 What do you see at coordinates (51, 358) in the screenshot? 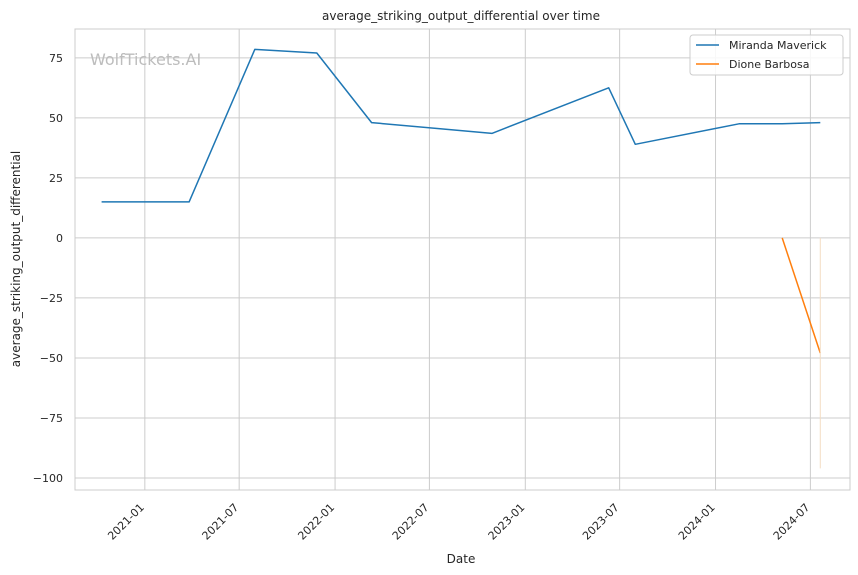
I see `y-tick-label: −50` at bounding box center [51, 358].